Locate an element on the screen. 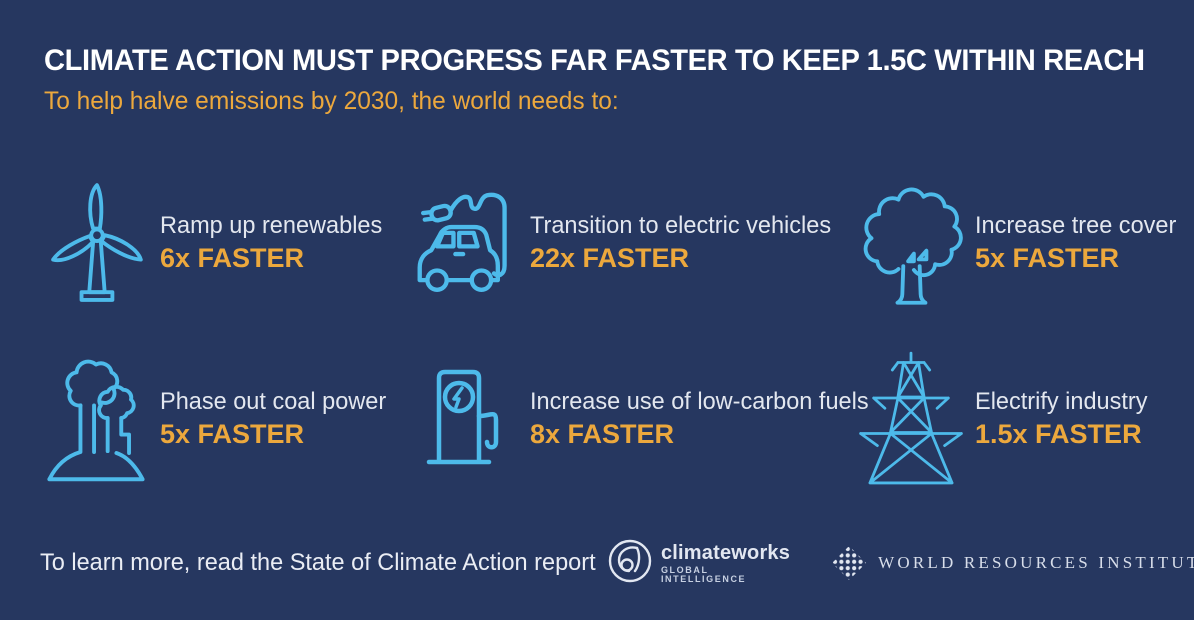 The image size is (1194, 620). item-coal-power: Phase out coal power 5x FASTER is located at coordinates (225, 419).